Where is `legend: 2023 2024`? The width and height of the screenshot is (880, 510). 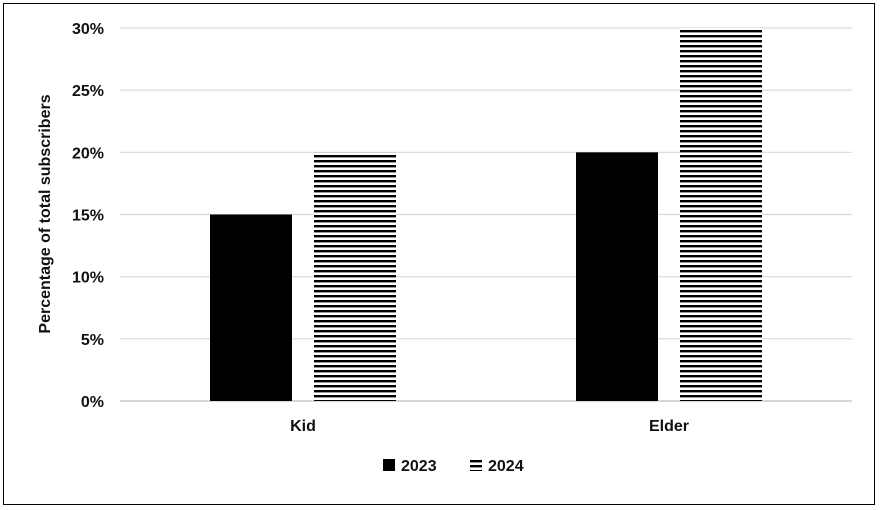 legend: 2023 2024 is located at coordinates (453, 466).